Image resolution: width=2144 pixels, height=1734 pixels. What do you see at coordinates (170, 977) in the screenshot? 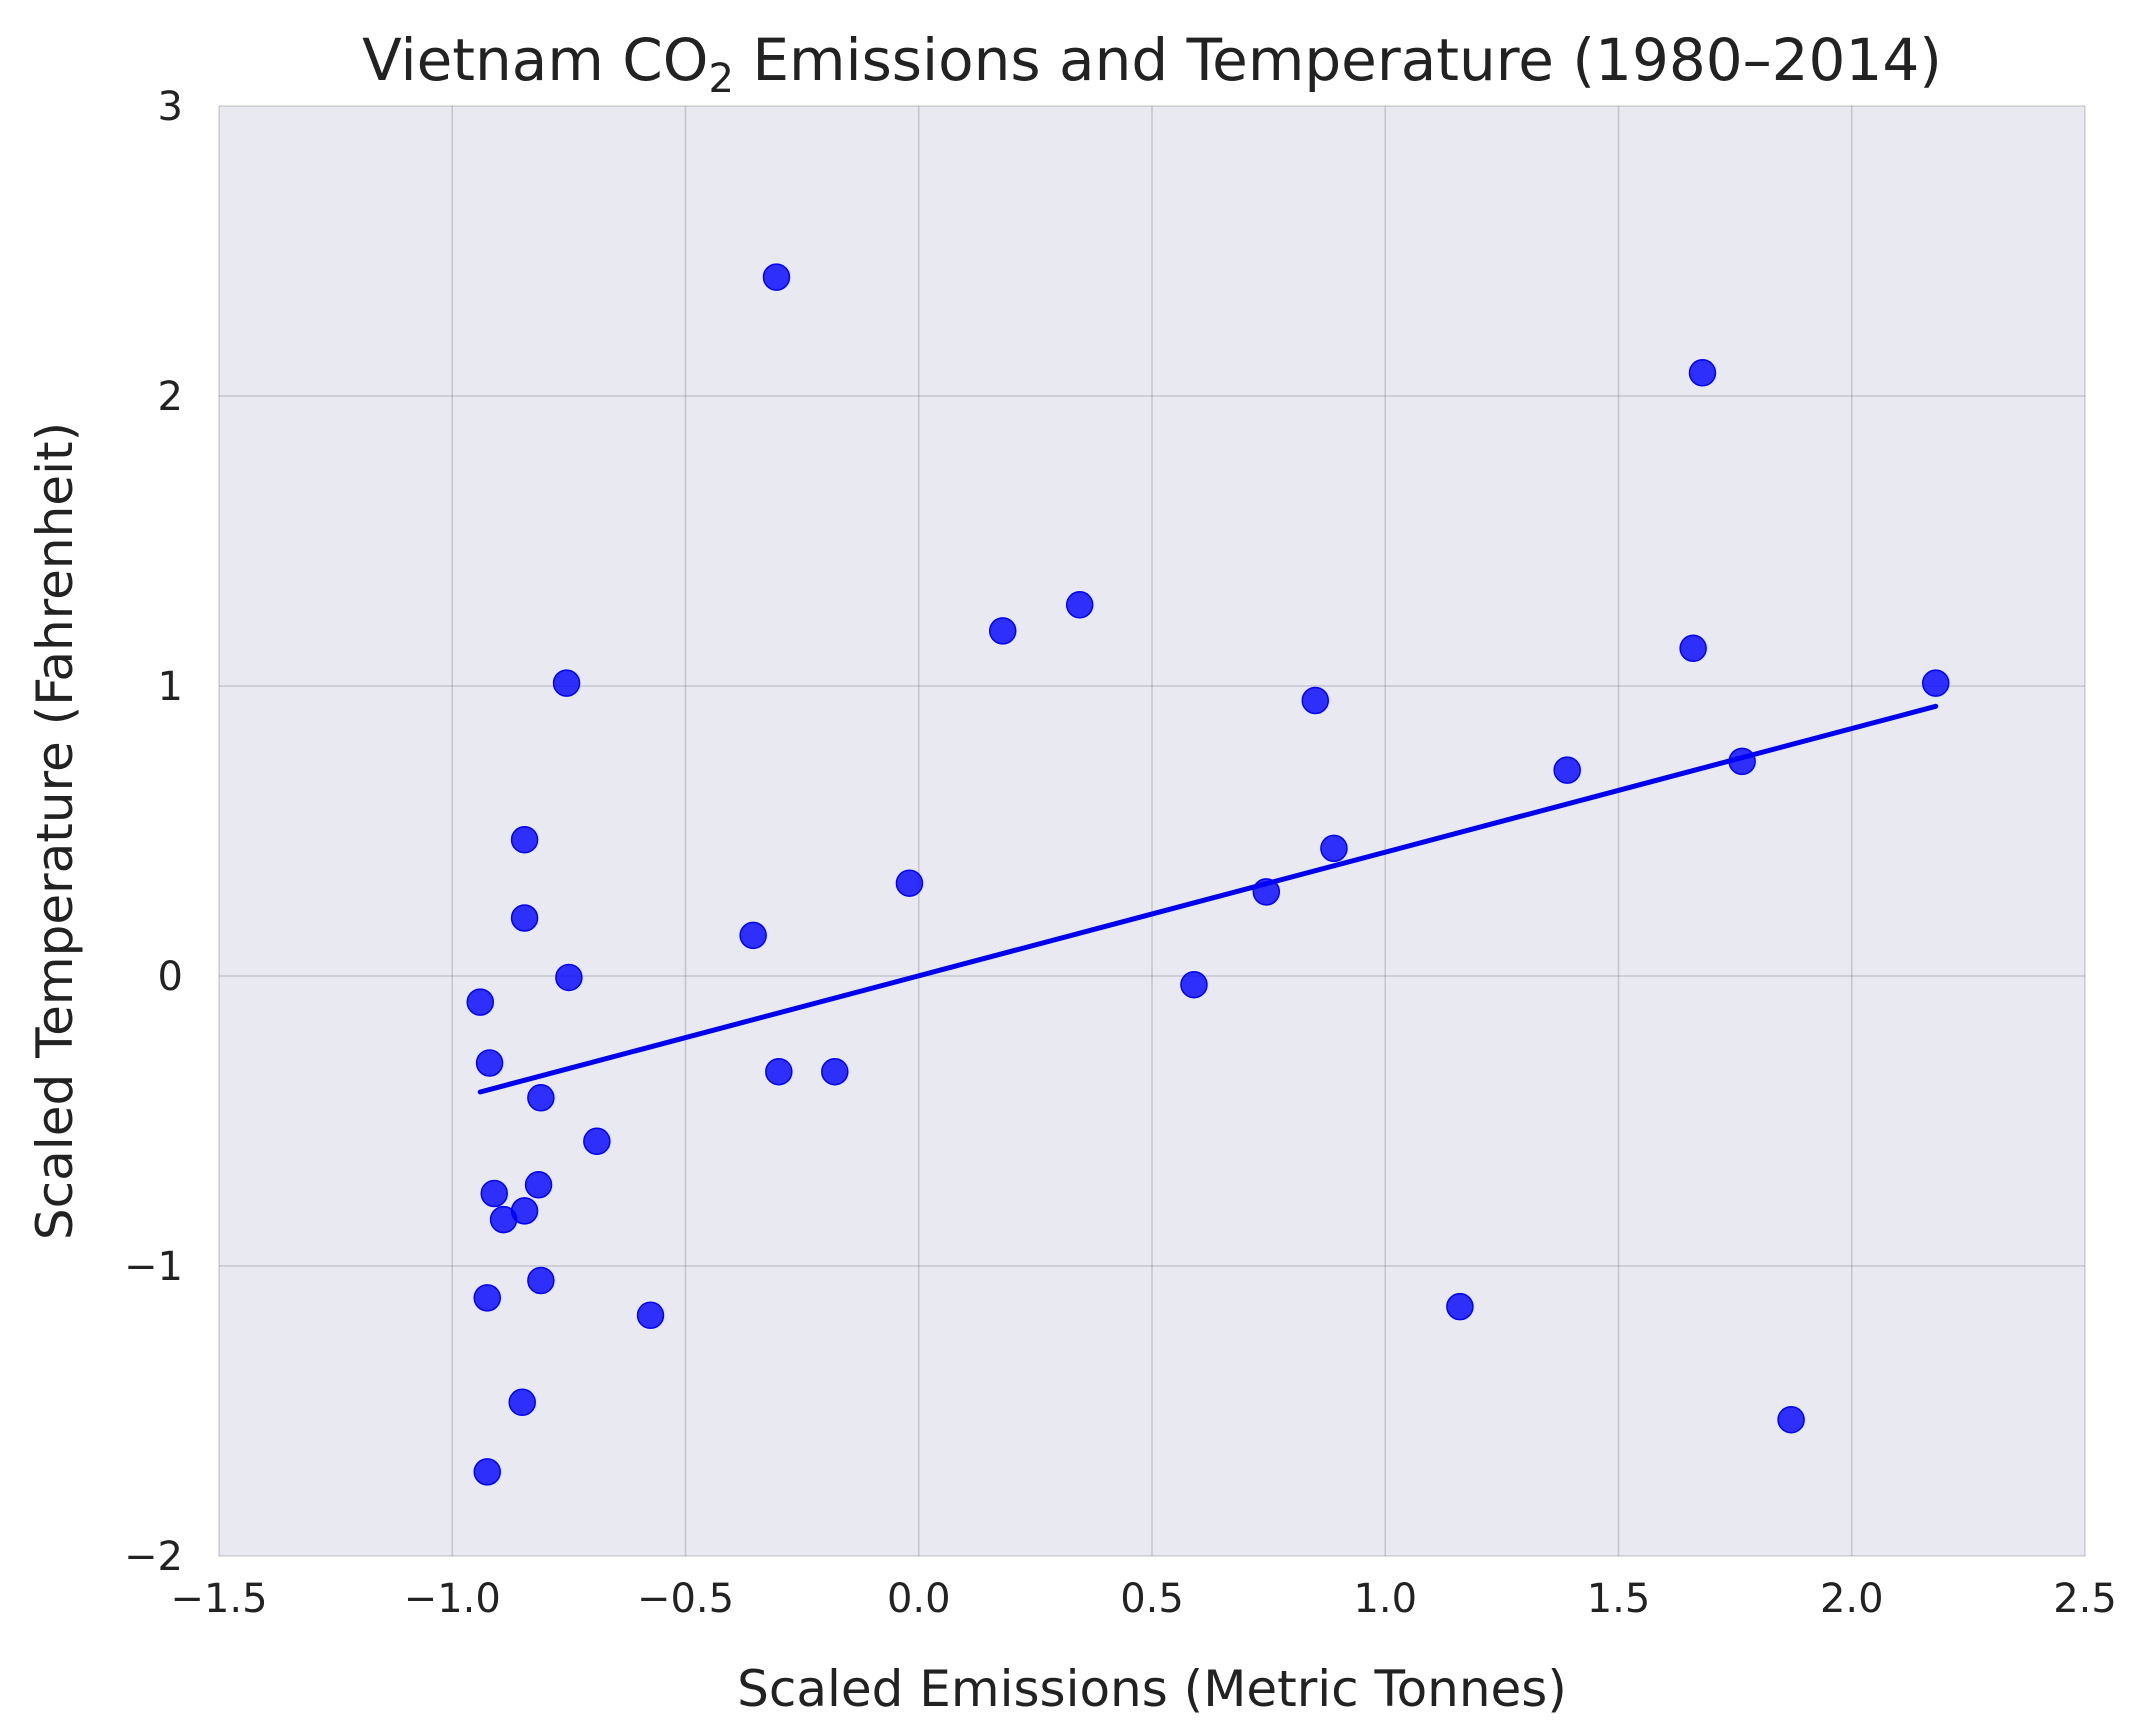
I see `y-tick-label: 0` at bounding box center [170, 977].